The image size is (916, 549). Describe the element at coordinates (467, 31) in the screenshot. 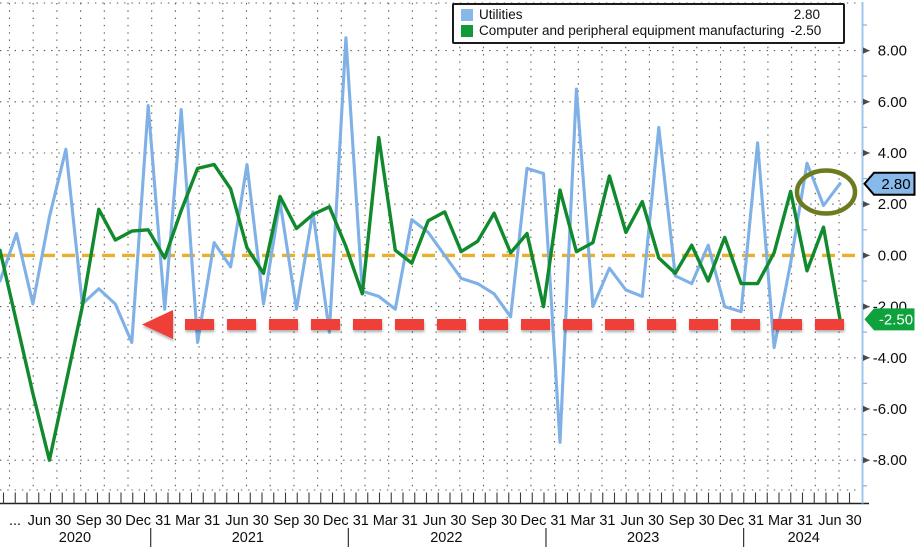

I see `computer-manufacturing-swatch-icon` at that location.